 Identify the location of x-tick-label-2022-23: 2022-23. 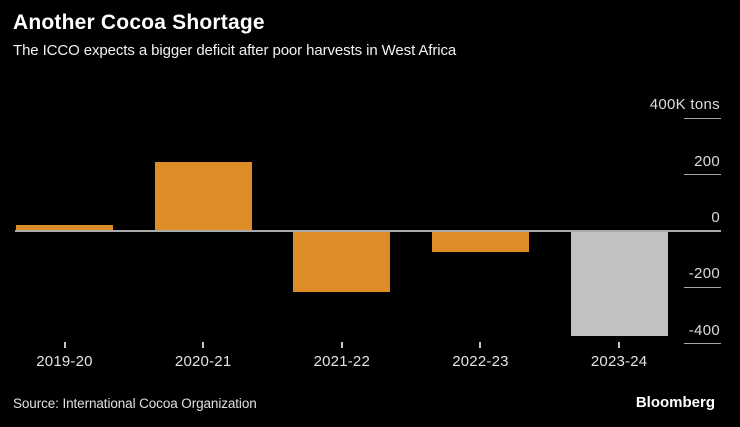
(480, 361).